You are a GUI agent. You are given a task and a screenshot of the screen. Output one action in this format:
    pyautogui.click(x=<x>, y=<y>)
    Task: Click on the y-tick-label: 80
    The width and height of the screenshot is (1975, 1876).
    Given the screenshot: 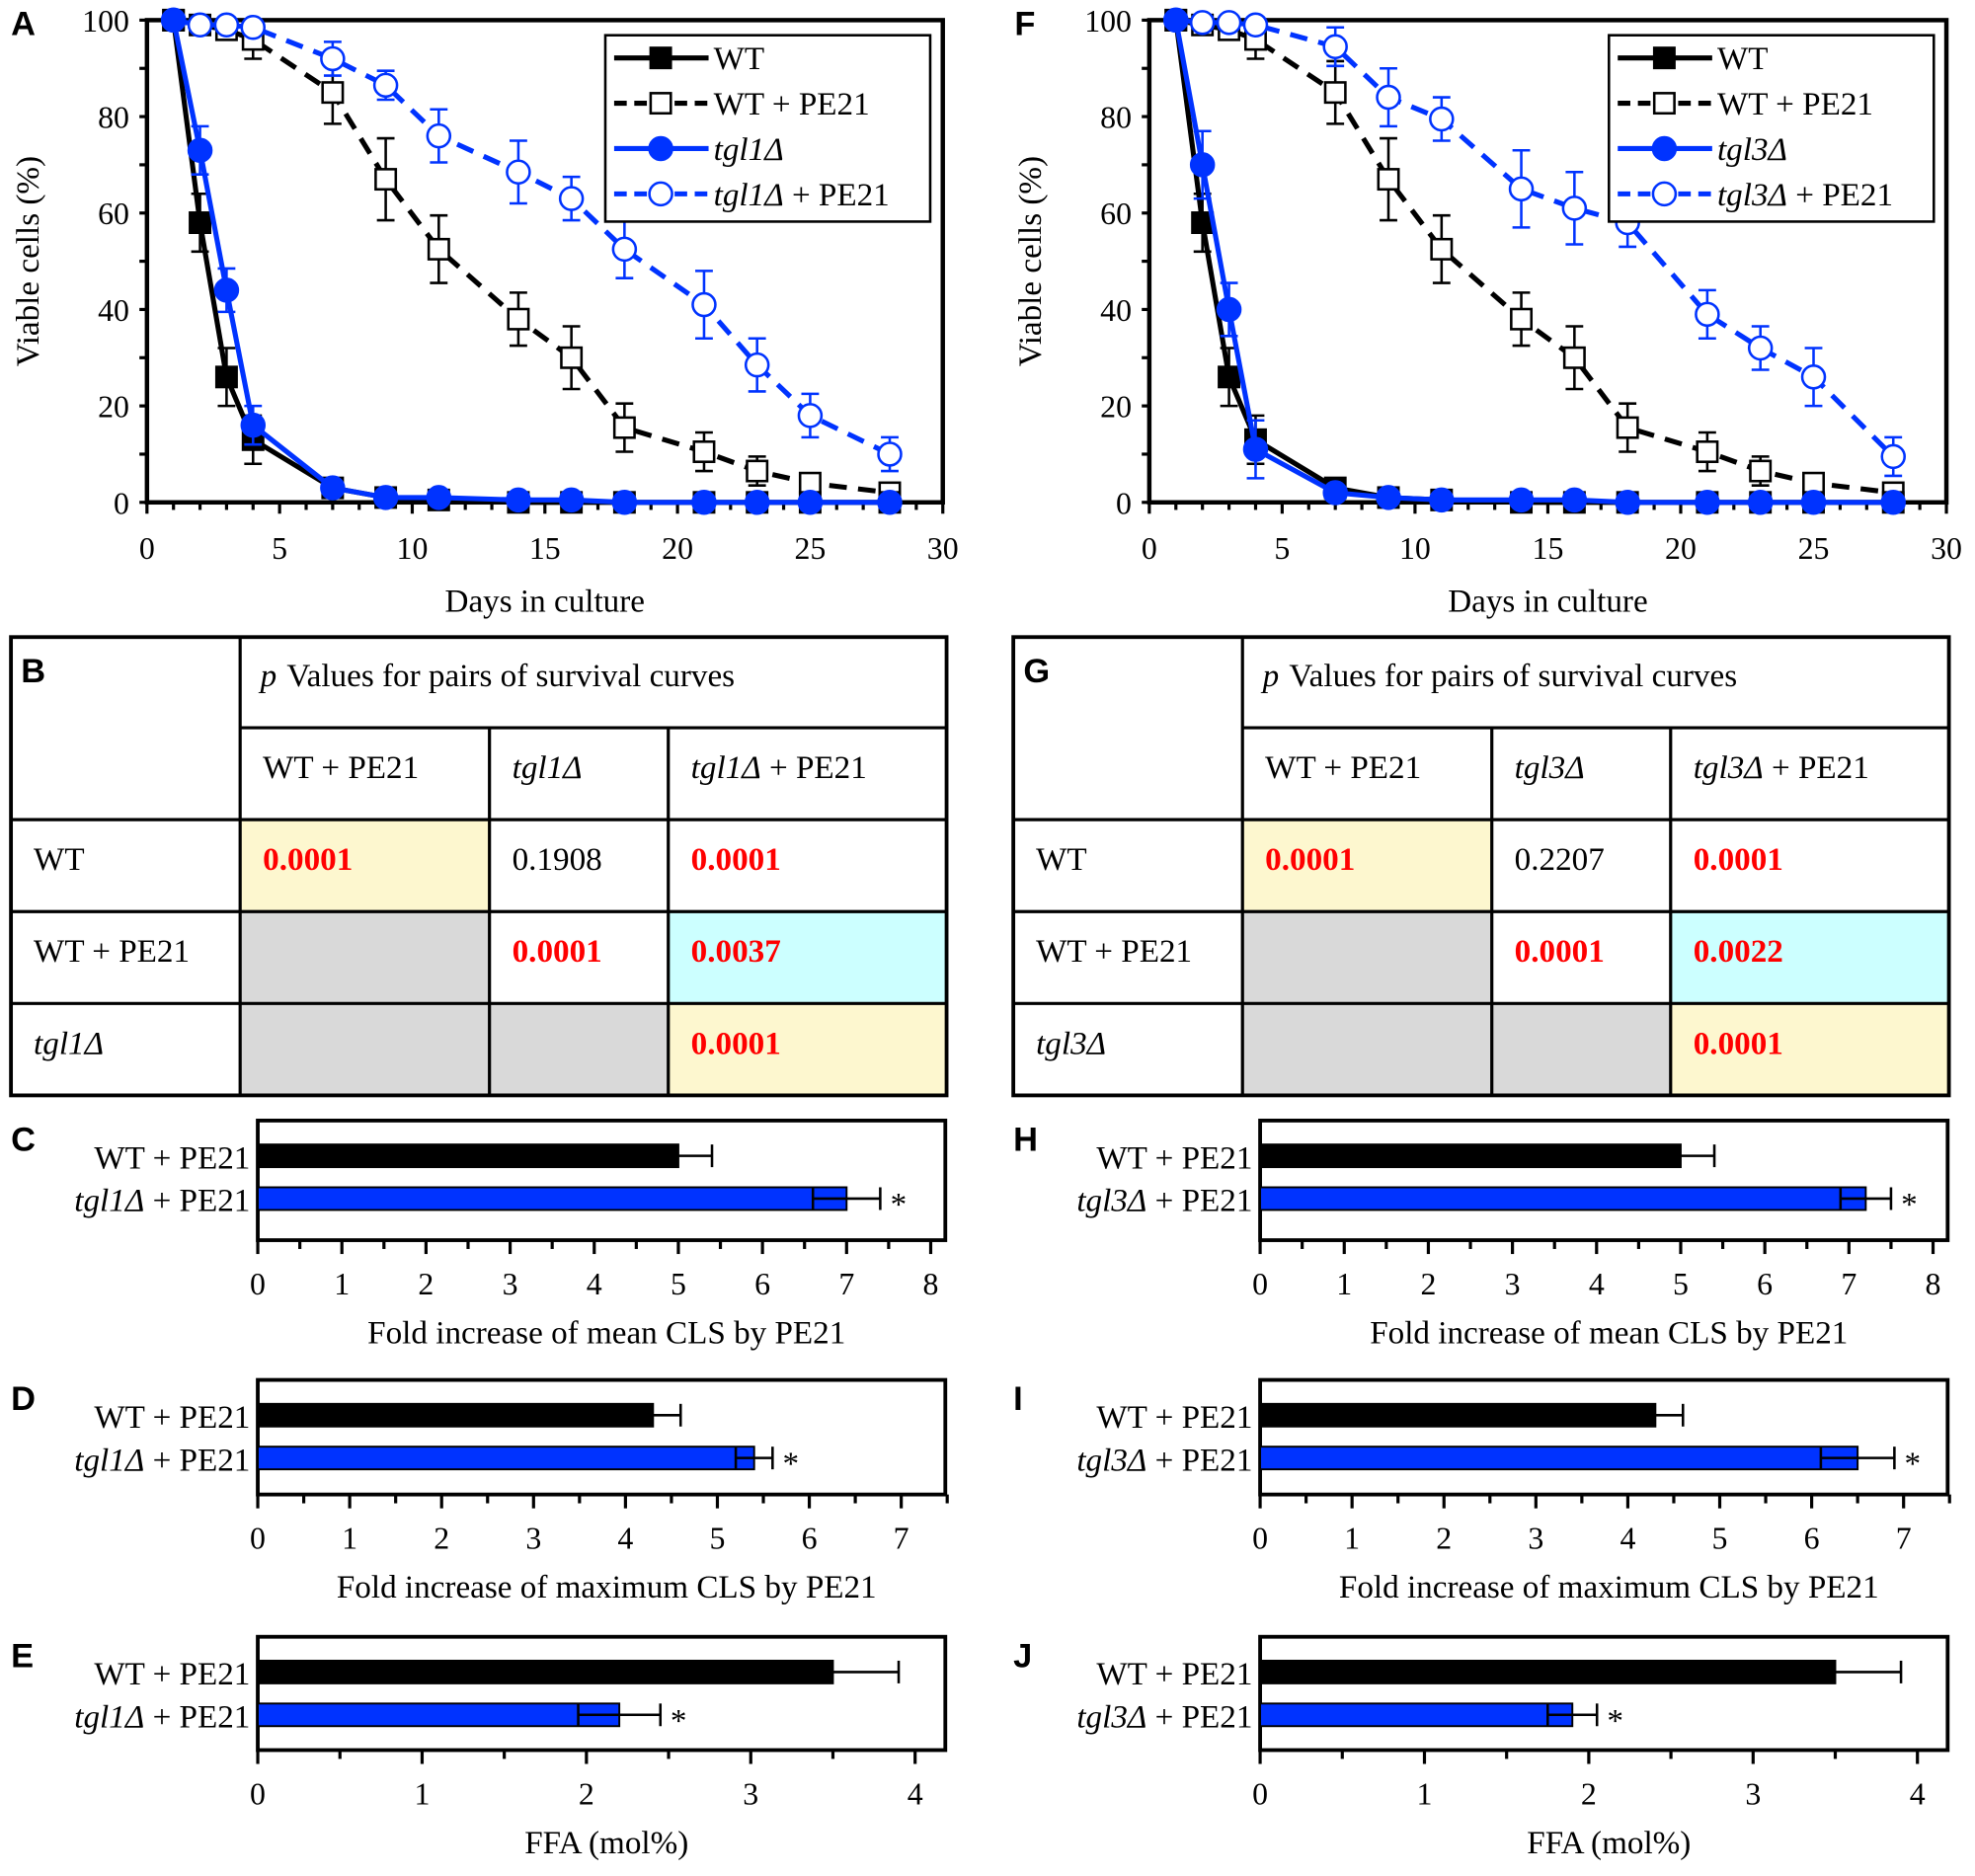 What is the action you would take?
    pyautogui.click(x=113, y=118)
    